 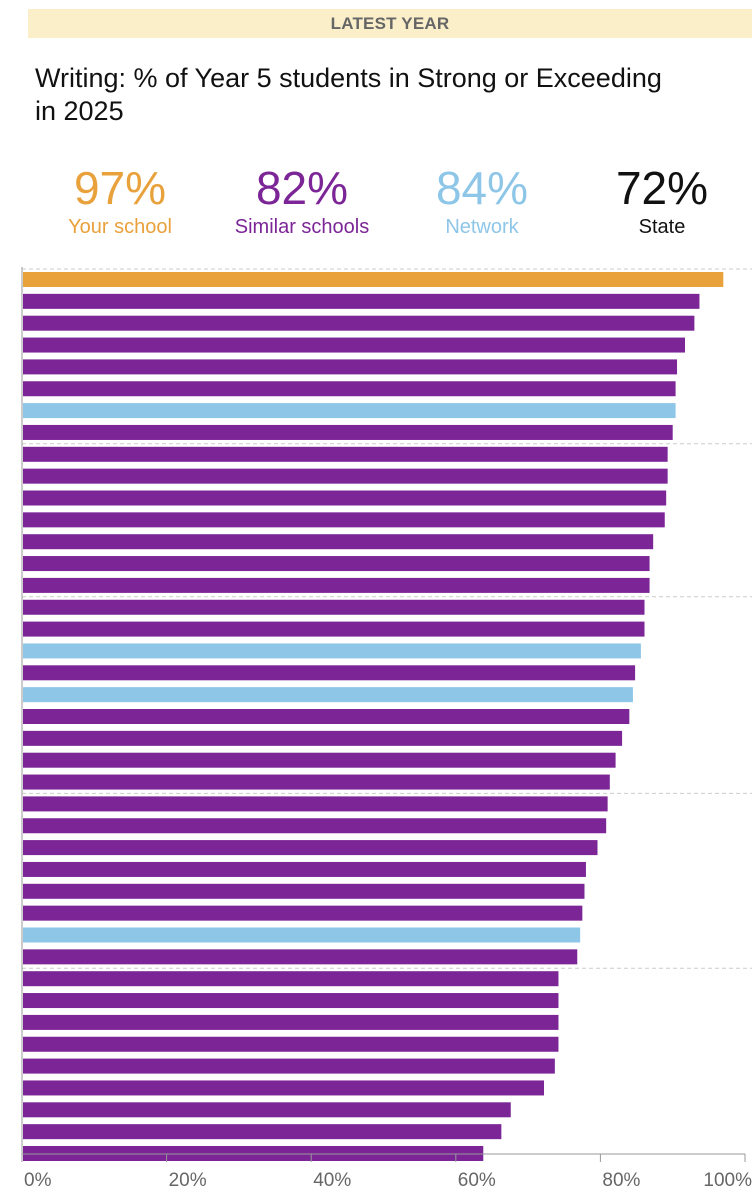 I want to click on kpi-state-label: State, so click(x=662, y=227).